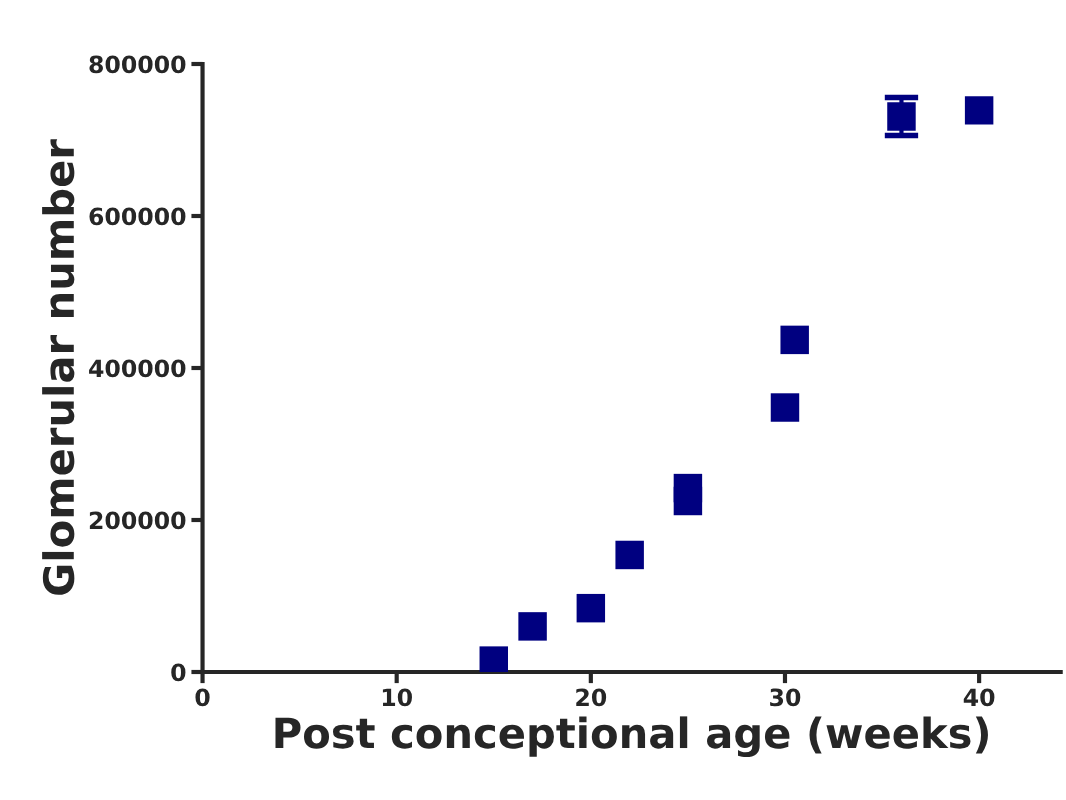 The image size is (1066, 800). What do you see at coordinates (137, 520) in the screenshot?
I see `y-tick-label: 200000` at bounding box center [137, 520].